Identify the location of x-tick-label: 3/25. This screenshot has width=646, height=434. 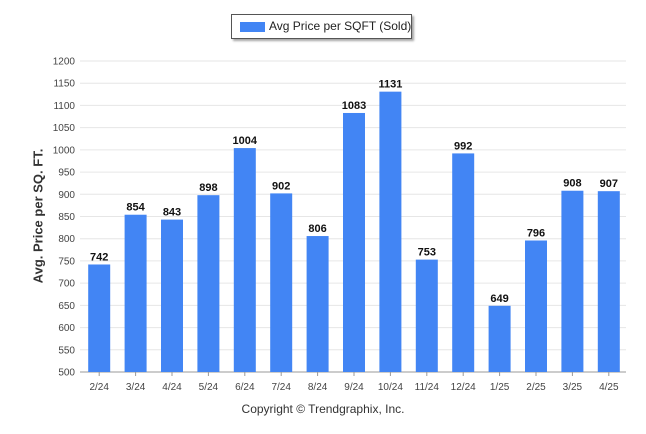
(573, 387).